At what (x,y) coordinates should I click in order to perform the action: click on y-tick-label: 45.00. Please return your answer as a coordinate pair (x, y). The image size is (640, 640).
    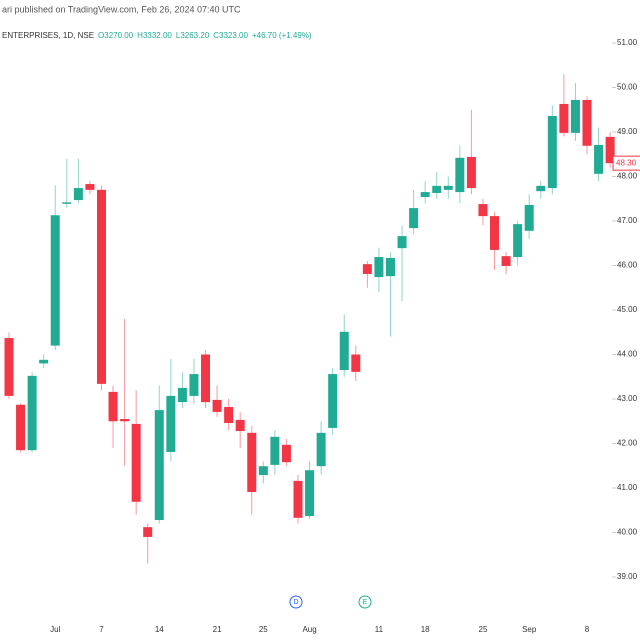
    Looking at the image, I should click on (627, 309).